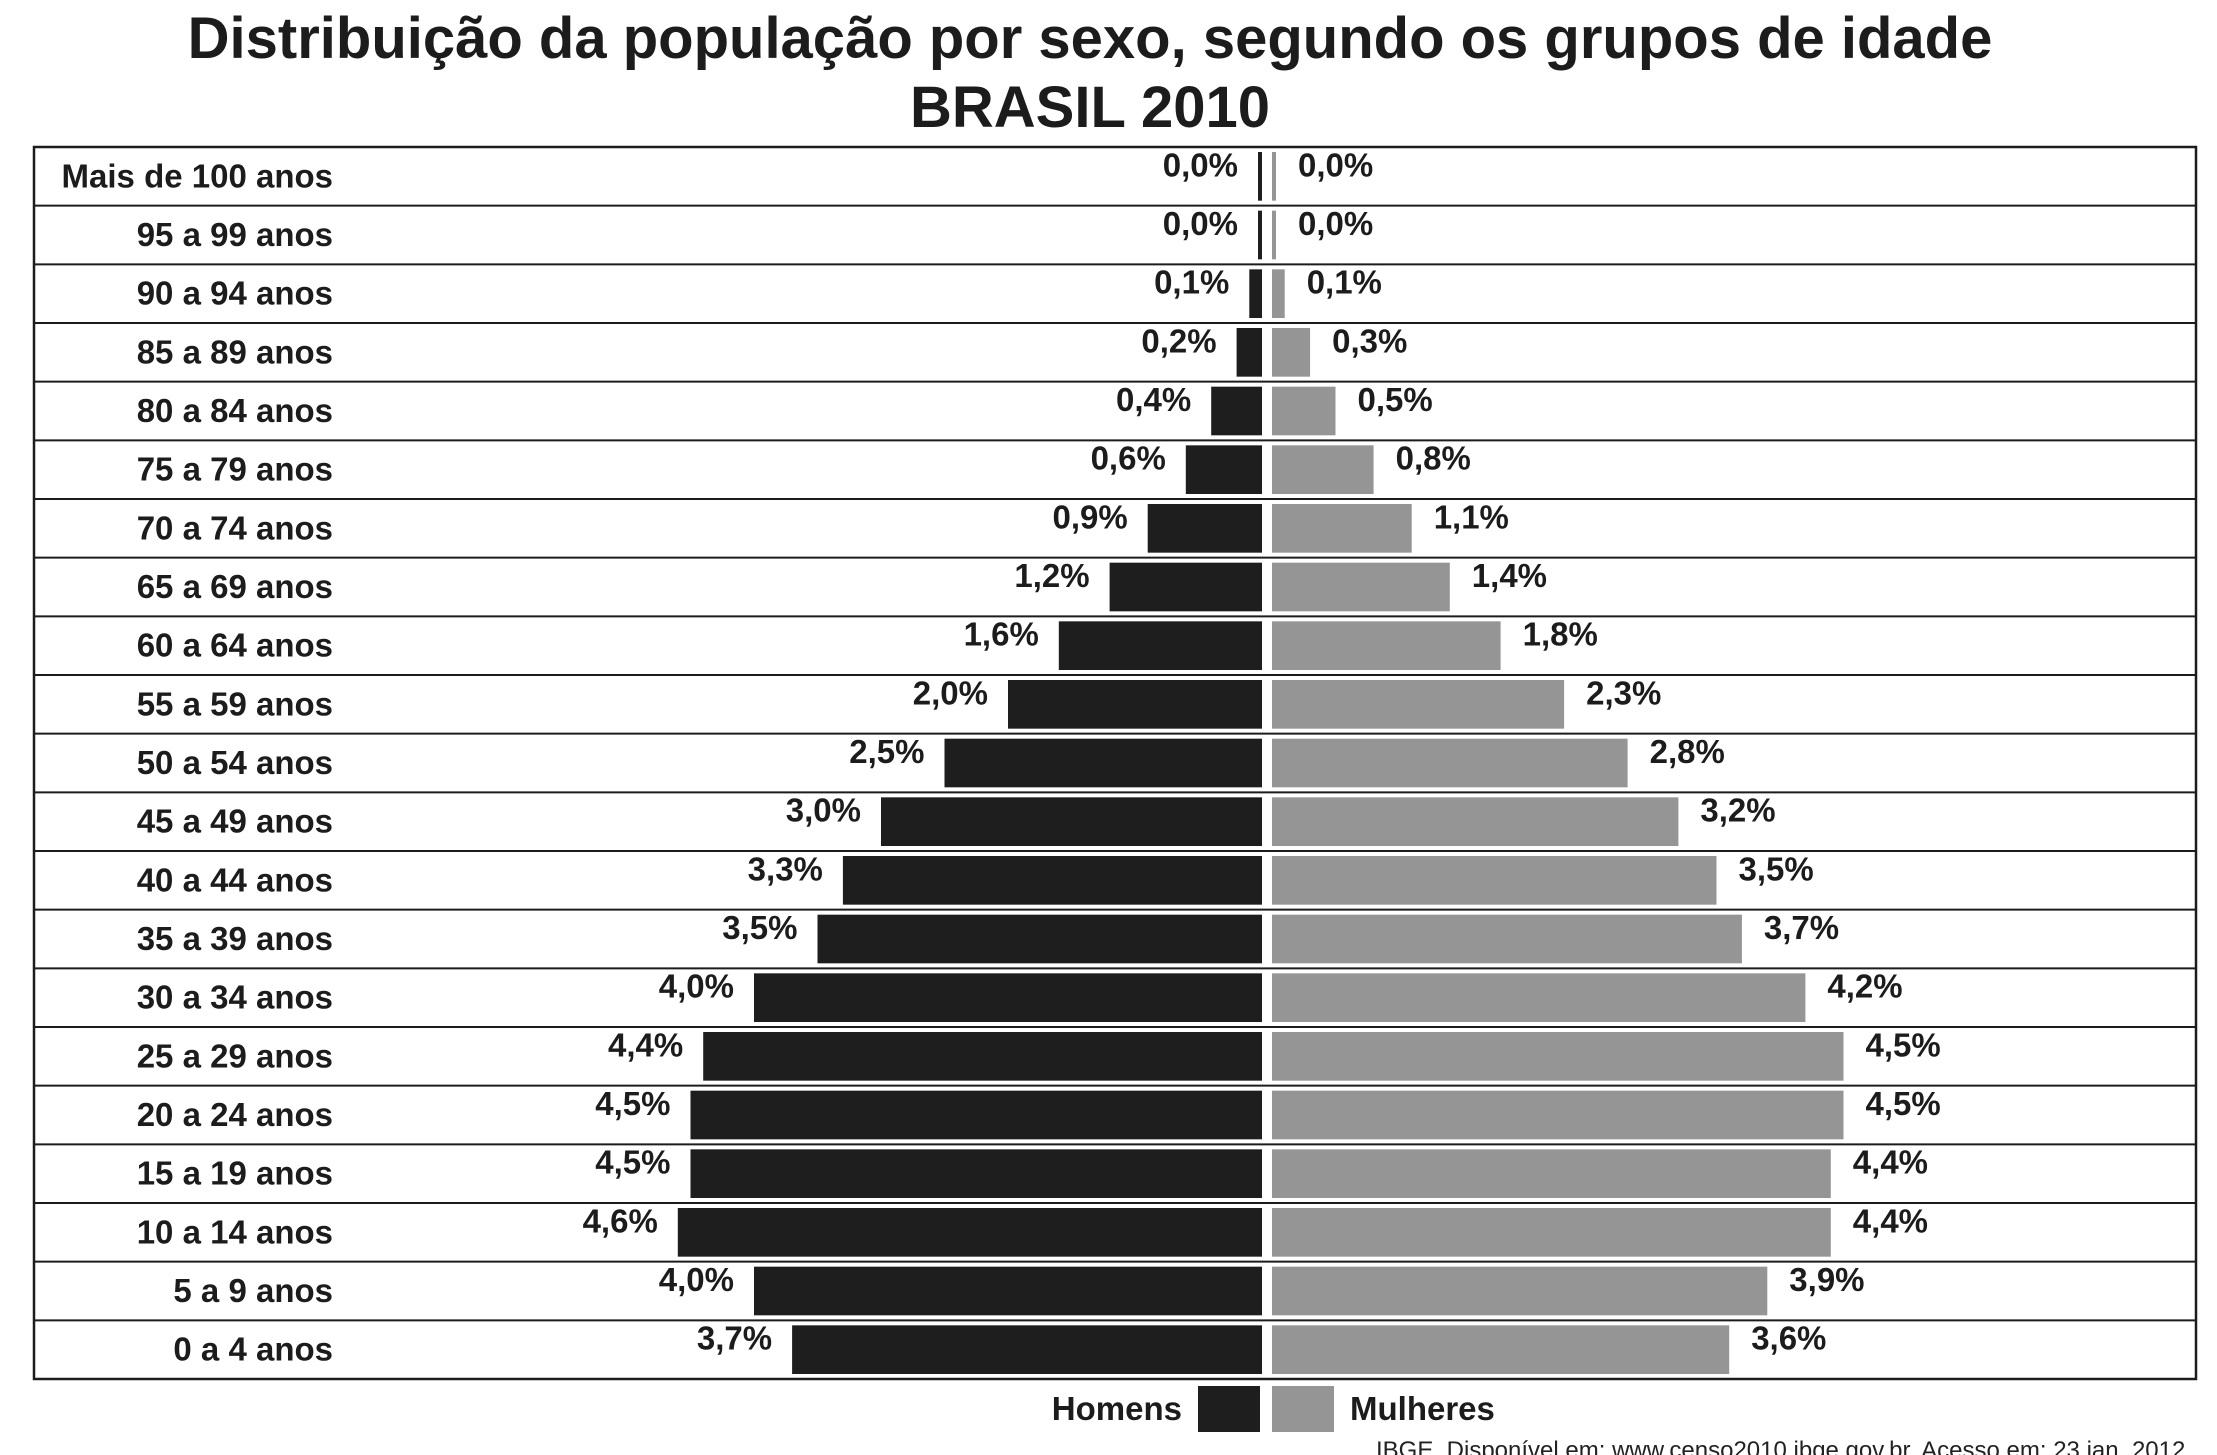 The image size is (2217, 1455). What do you see at coordinates (235, 879) in the screenshot?
I see `age-group-label: 40 a 44 anos` at bounding box center [235, 879].